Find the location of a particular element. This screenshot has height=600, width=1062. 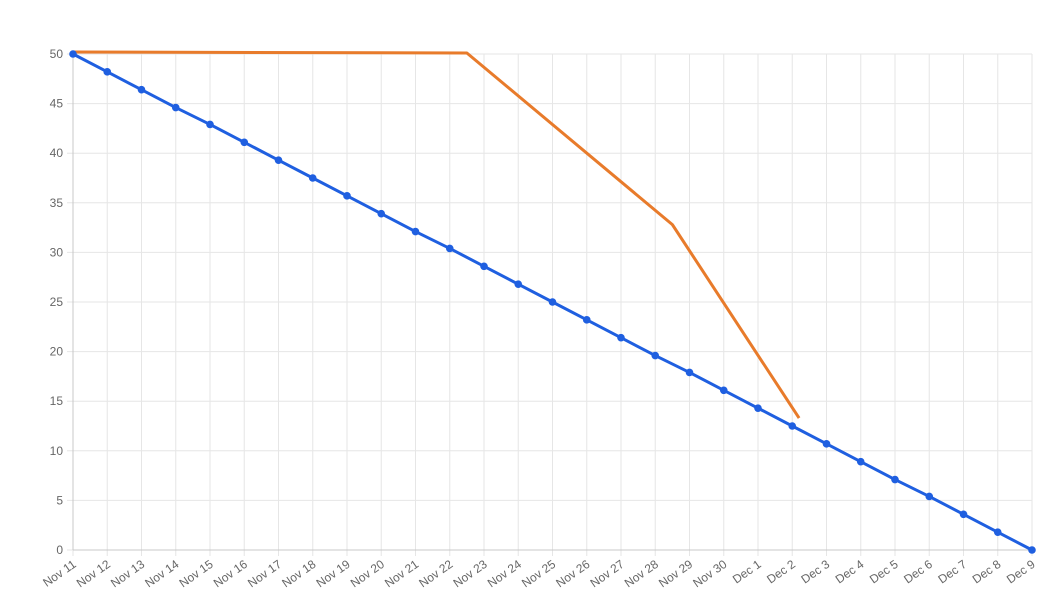

x-tick-label: Nov 23 is located at coordinates (470, 573).